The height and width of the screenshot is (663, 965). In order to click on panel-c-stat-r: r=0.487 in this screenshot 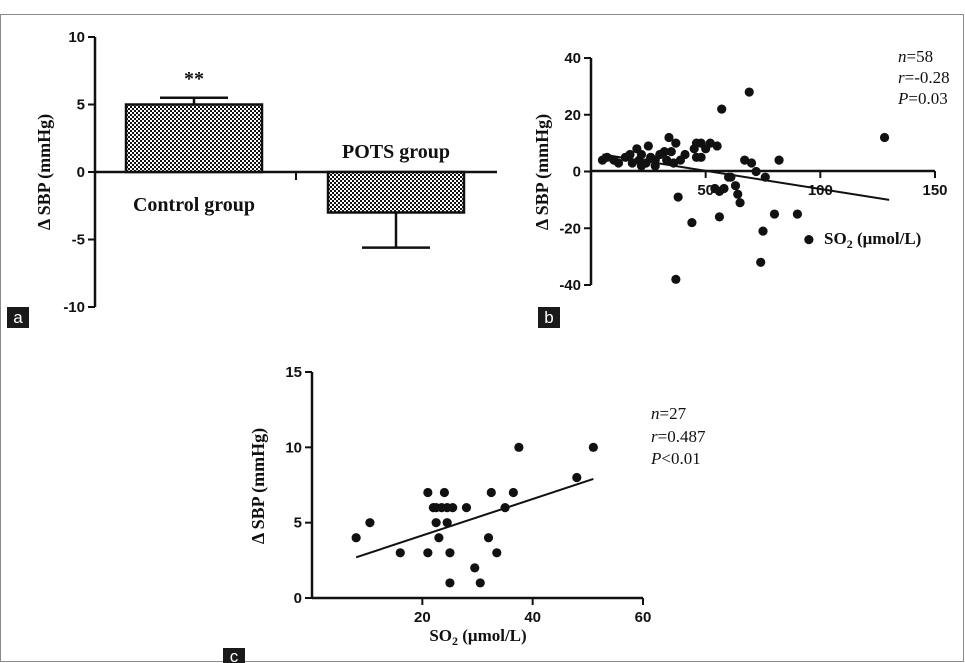, I will do `click(678, 436)`.